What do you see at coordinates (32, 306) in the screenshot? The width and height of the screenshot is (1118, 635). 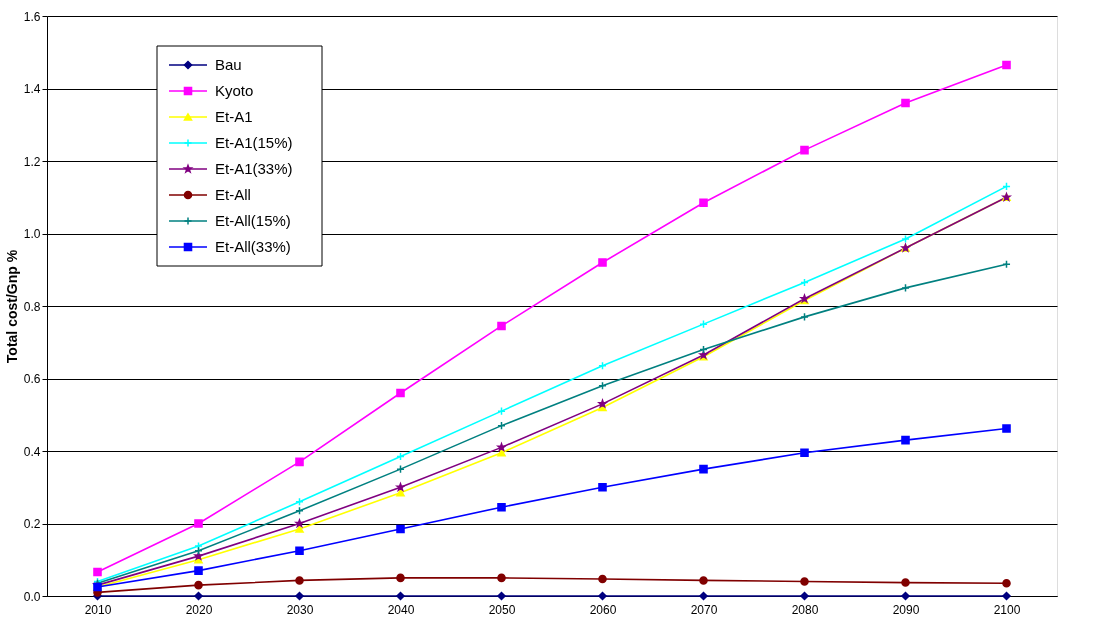 I see `y-tick-label: 0.8` at bounding box center [32, 306].